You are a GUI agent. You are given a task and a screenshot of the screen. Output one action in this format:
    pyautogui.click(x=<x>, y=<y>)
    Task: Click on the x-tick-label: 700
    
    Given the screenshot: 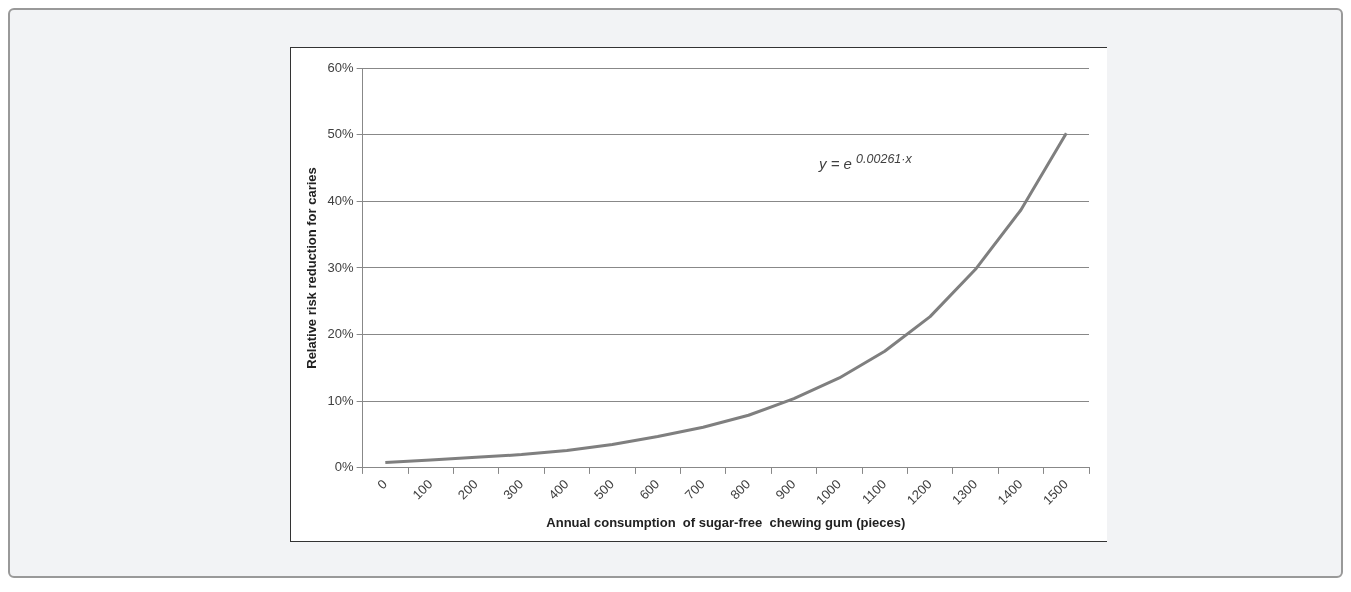 What is the action you would take?
    pyautogui.click(x=694, y=489)
    